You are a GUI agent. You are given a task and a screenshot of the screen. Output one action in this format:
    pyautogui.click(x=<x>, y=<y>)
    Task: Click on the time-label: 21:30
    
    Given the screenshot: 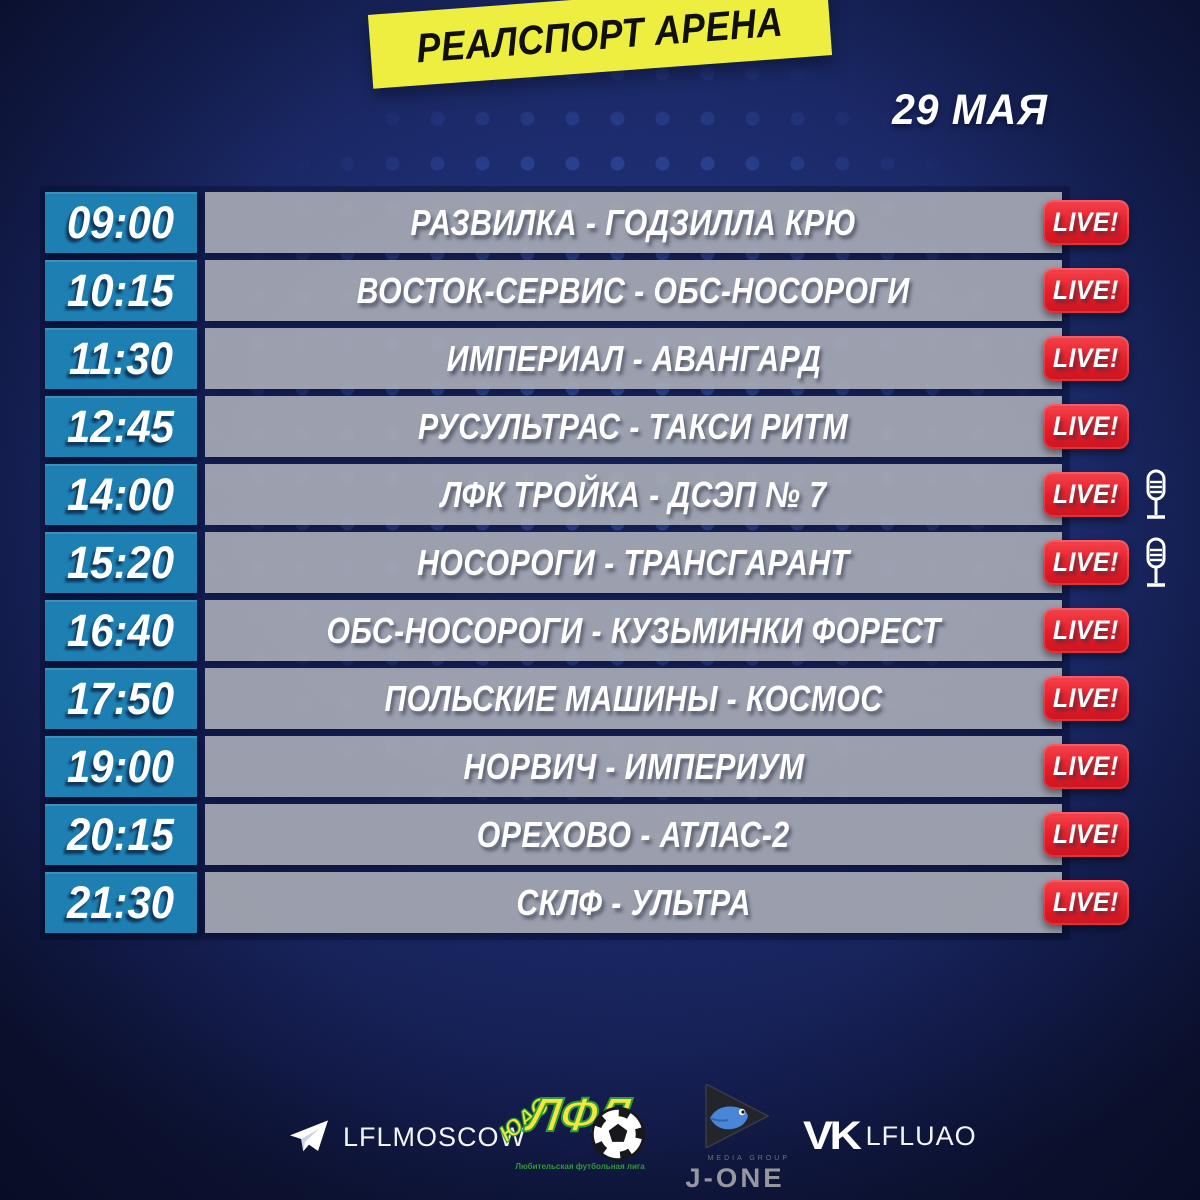 What is the action you would take?
    pyautogui.click(x=121, y=902)
    